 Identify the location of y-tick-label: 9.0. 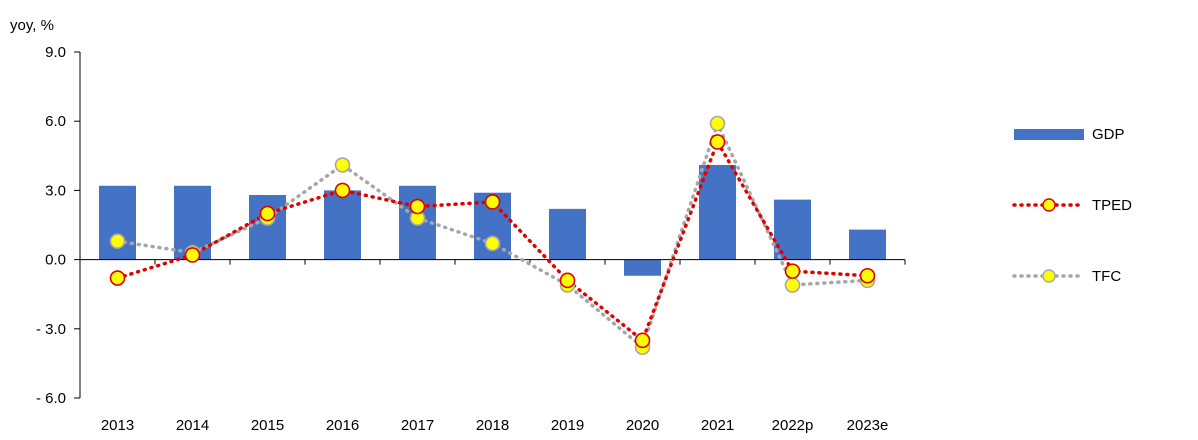
(55, 52).